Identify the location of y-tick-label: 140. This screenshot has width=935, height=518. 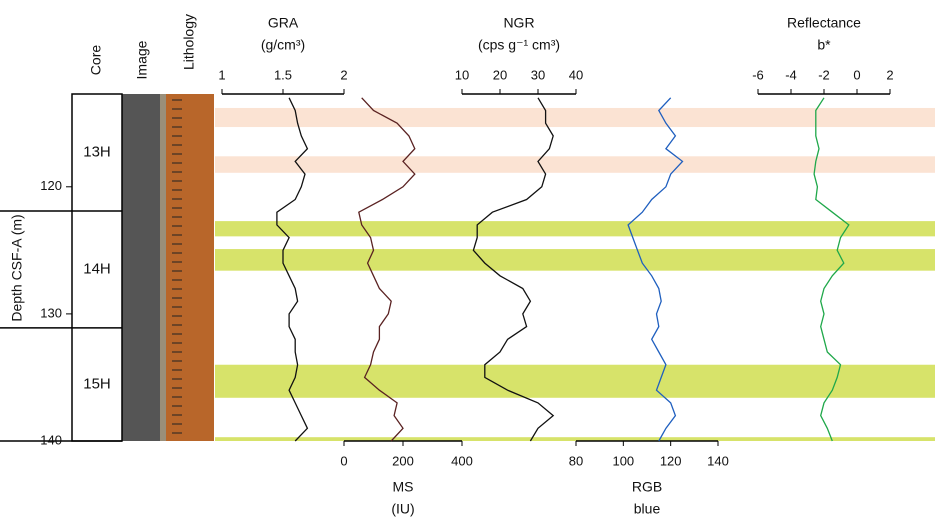
(51, 439).